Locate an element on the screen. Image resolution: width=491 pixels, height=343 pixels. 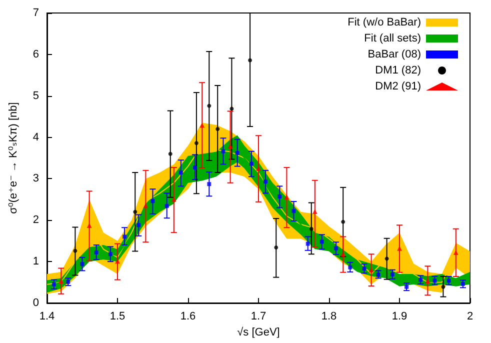
x-tick-label: 1.9 is located at coordinates (400, 316).